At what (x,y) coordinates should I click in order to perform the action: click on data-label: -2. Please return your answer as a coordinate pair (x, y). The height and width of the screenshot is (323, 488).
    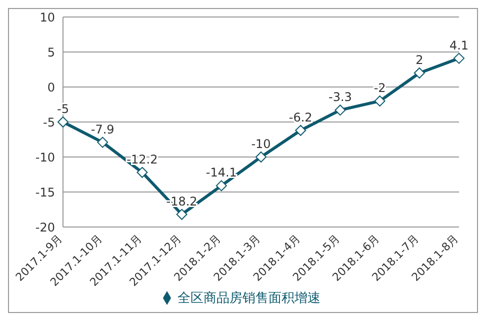
    Looking at the image, I should click on (380, 88).